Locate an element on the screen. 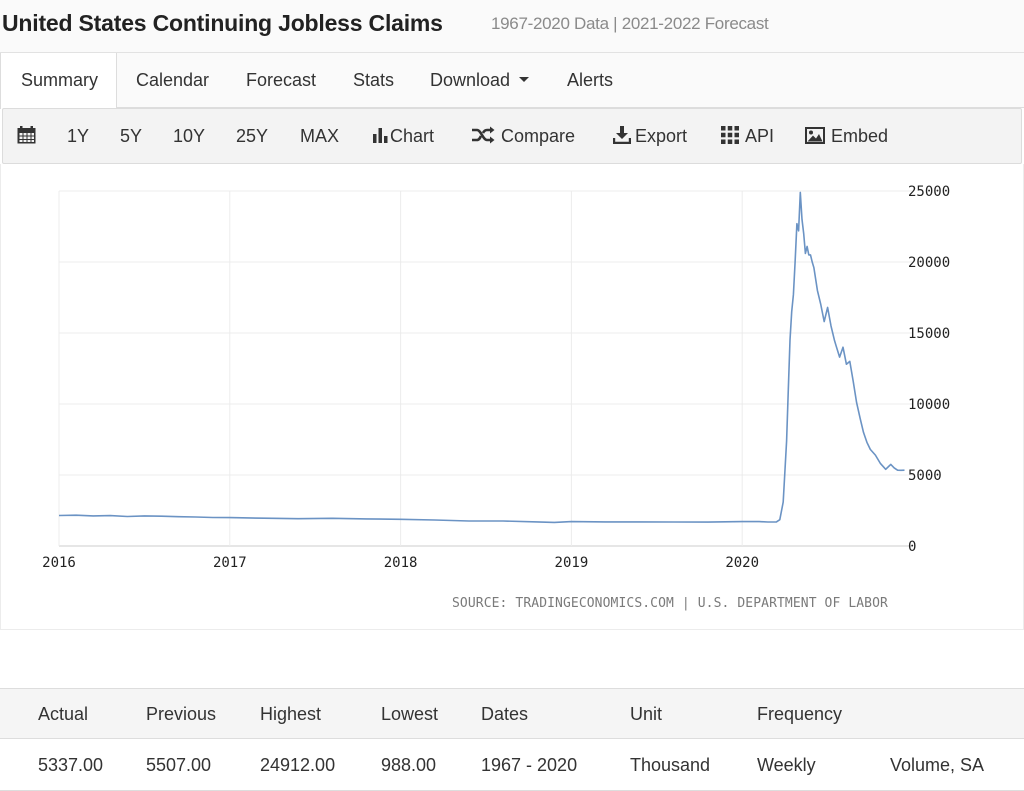  tab-download-label: Download is located at coordinates (470, 80).